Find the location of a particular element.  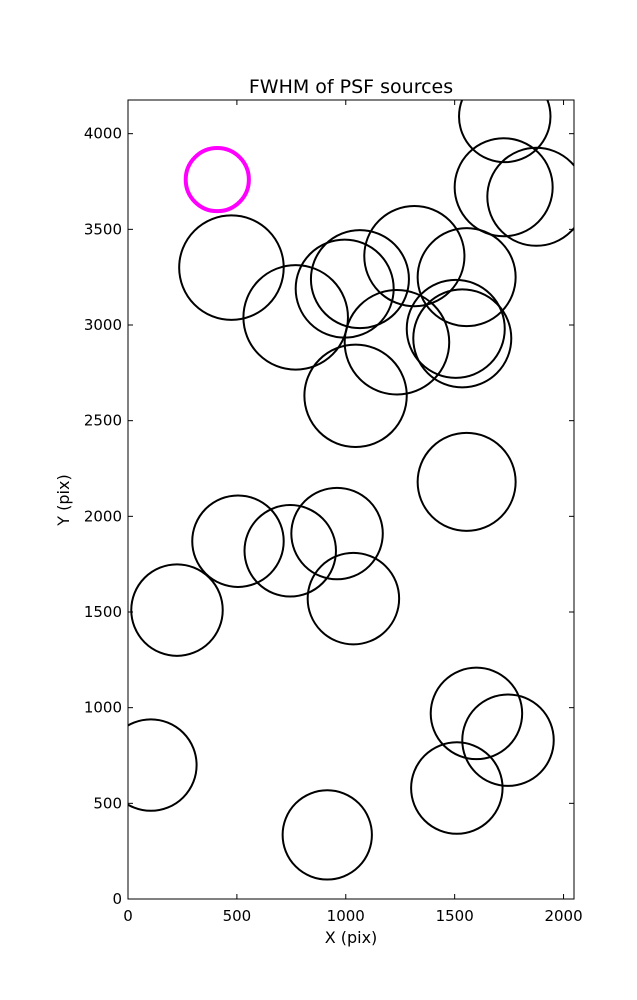

x-axis-label: X (pix) is located at coordinates (351, 937).